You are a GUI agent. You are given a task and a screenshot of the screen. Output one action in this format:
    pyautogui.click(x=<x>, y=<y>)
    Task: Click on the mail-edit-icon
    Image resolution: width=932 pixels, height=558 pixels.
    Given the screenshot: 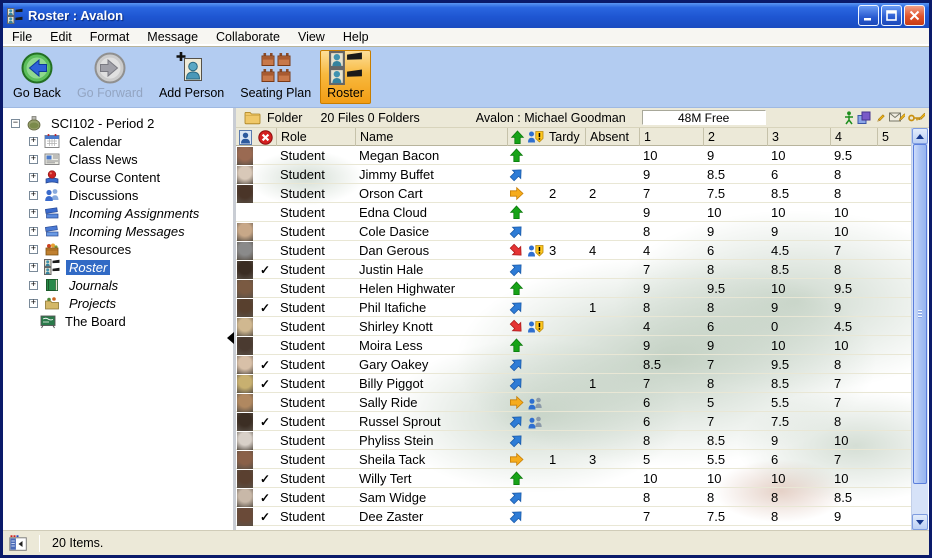 What is the action you would take?
    pyautogui.click(x=897, y=117)
    